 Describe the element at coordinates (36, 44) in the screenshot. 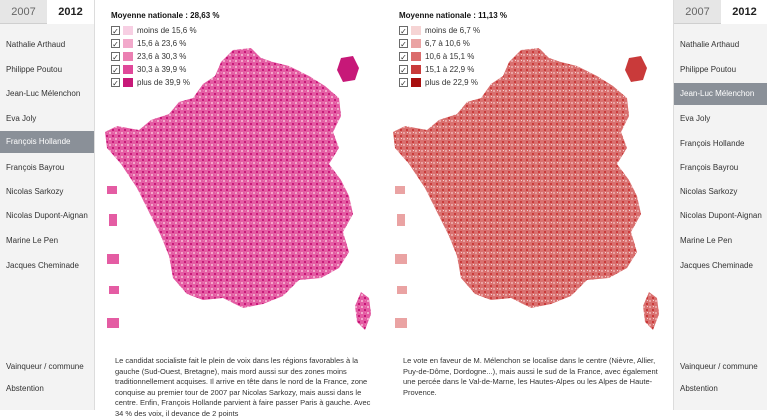

I see `left-candidate-item: Nathalie Arthaud` at that location.